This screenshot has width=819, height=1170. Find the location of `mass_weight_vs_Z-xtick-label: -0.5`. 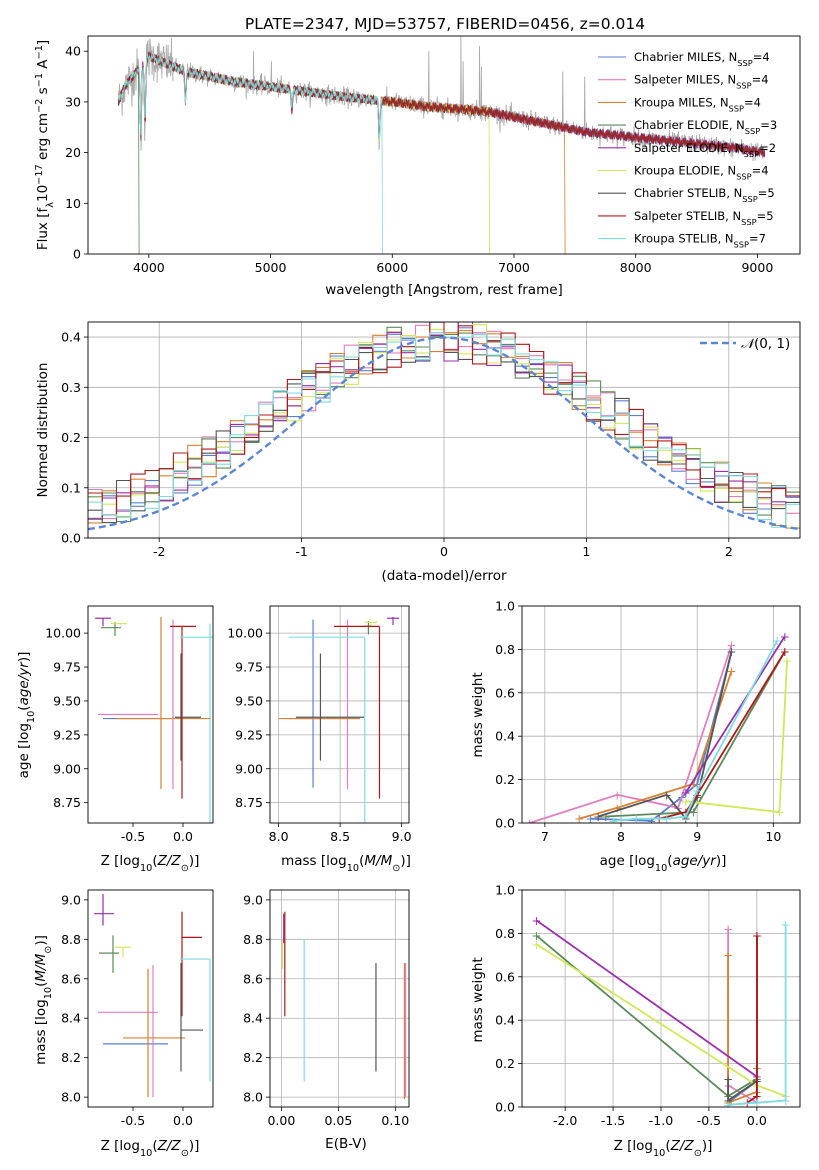

mass_weight_vs_Z-xtick-label: -0.5 is located at coordinates (709, 1120).